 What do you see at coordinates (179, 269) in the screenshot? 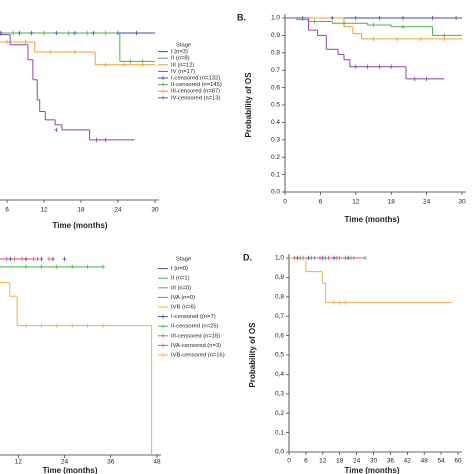
I see `legend-label: I (n=0)` at bounding box center [179, 269].